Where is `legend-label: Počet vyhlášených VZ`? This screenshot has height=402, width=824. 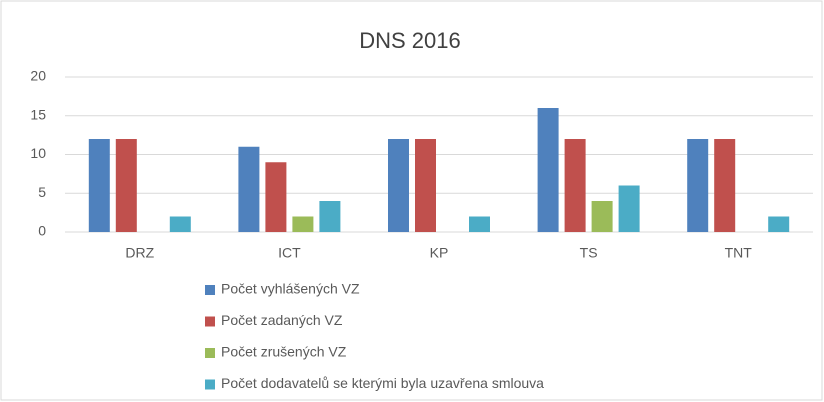
legend-label: Počet vyhlášených VZ is located at coordinates (290, 289).